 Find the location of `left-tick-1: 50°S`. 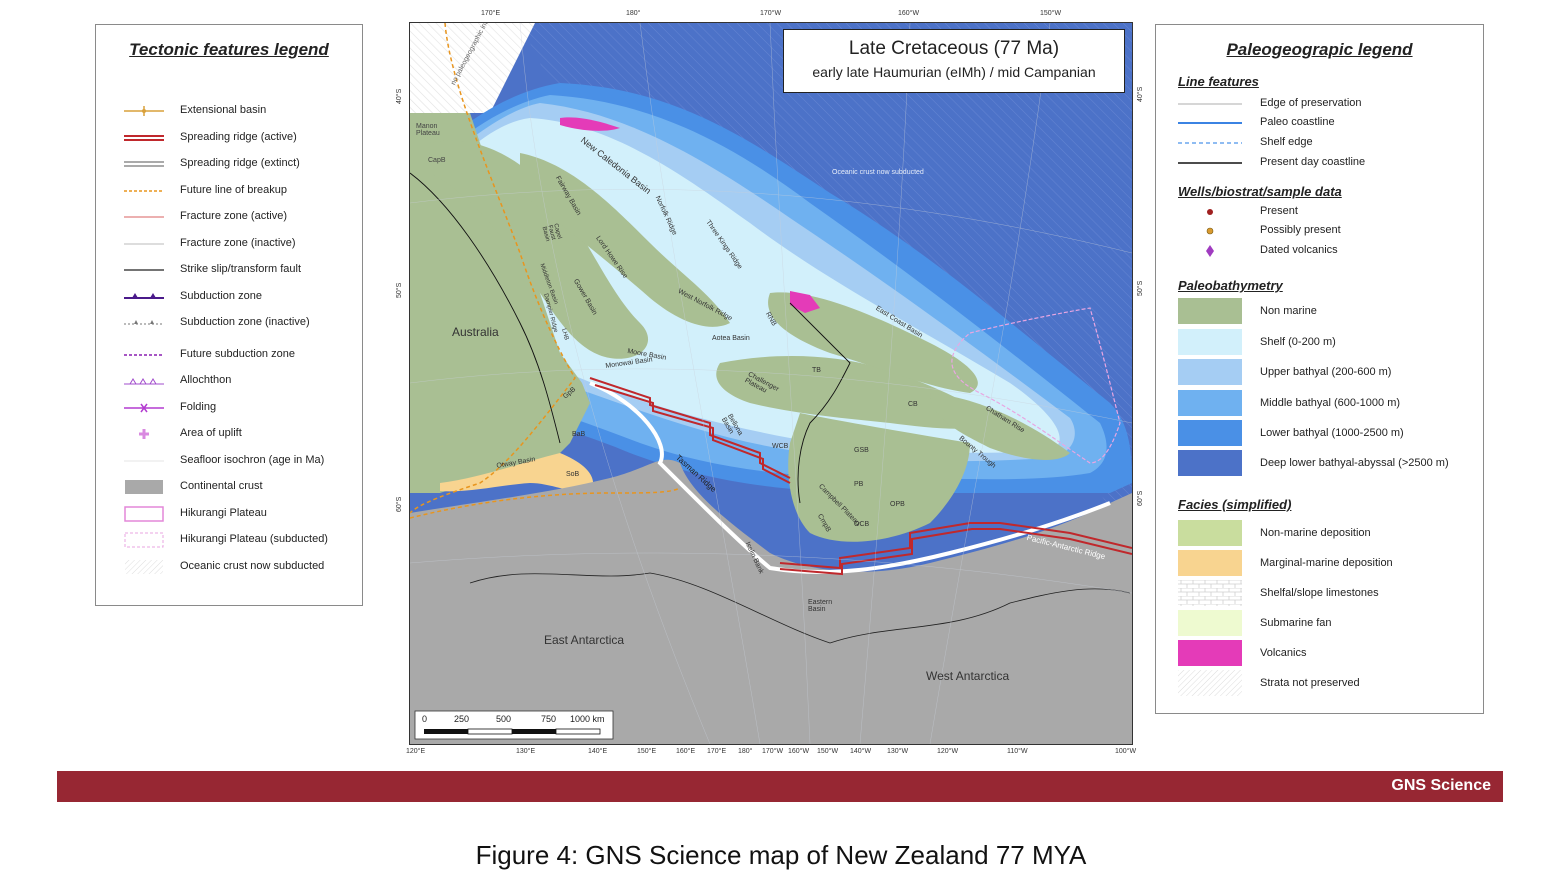

left-tick-1: 50°S is located at coordinates (399, 290).